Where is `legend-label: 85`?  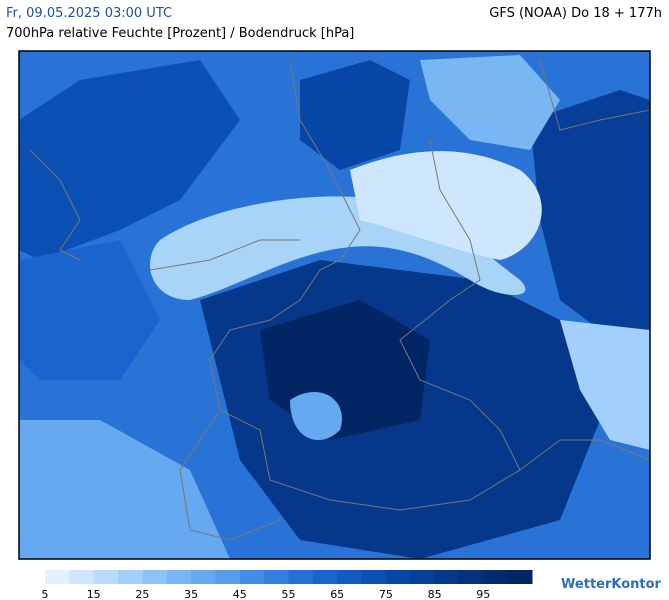 legend-label: 85 is located at coordinates (435, 594).